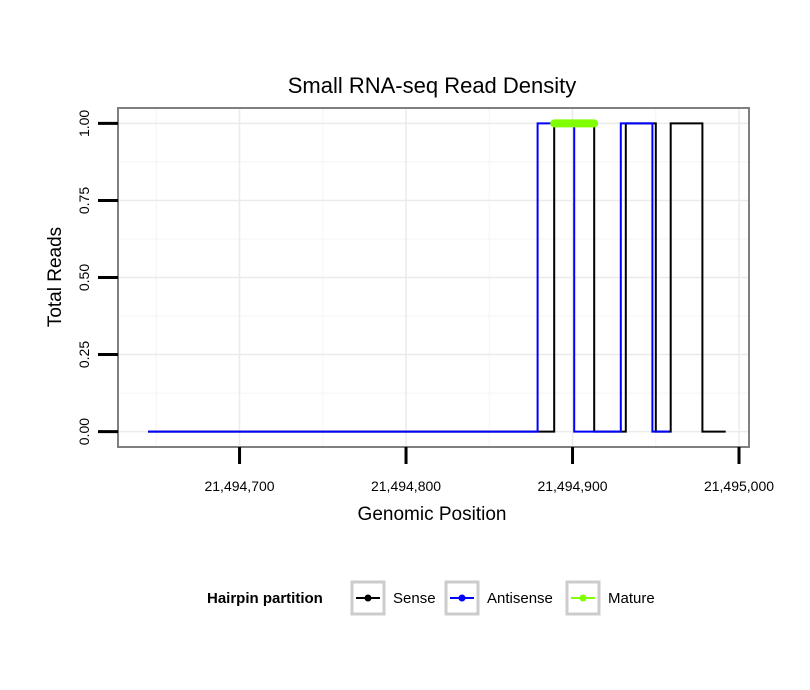  I want to click on y-tick-label: 0.00, so click(84, 431).